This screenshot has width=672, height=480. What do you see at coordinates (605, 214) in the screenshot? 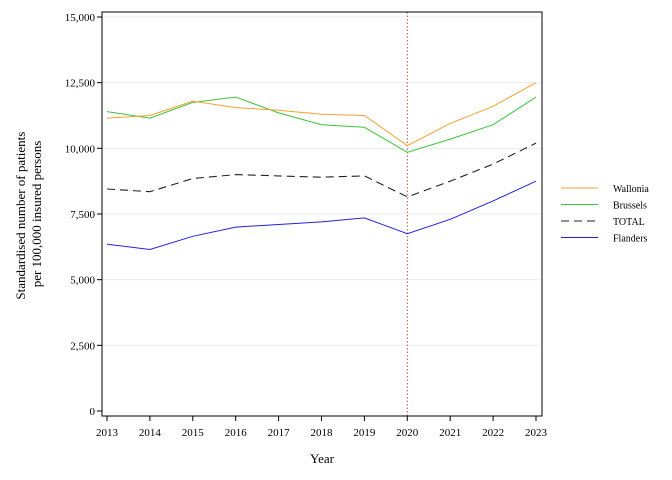
I see `legend: Wallonia Brussels TOTAL Flanders` at bounding box center [605, 214].